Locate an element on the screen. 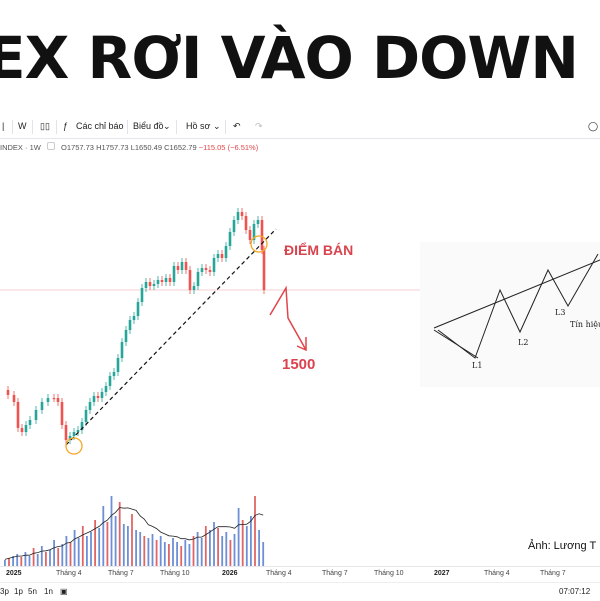 This screenshot has height=601, width=600. range-1p: 1p is located at coordinates (18, 591).